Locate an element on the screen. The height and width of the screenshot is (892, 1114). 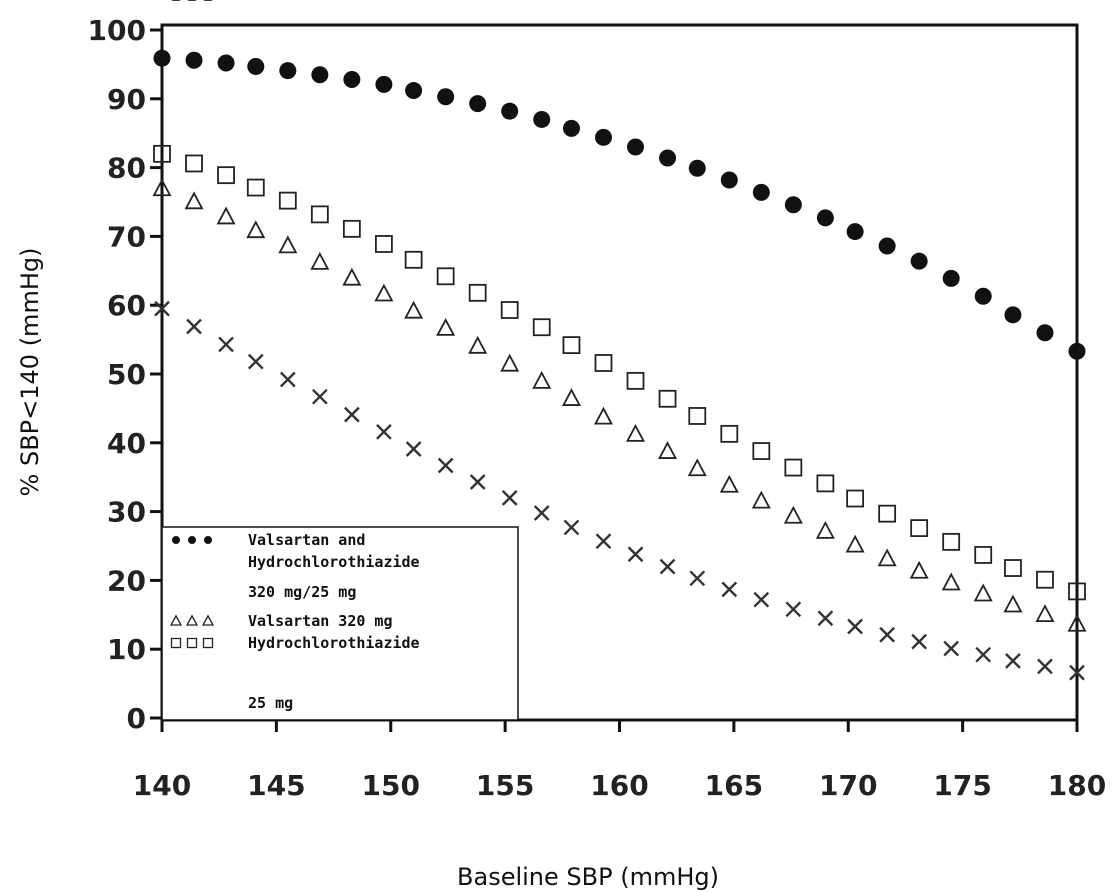
x-tick-label: 175 is located at coordinates (962, 785).